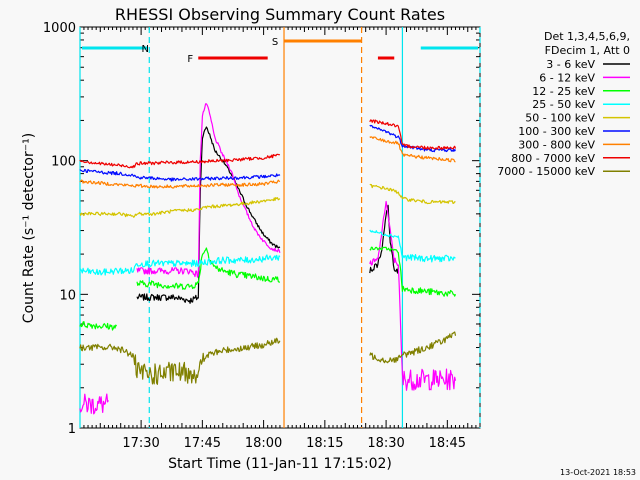  Describe the element at coordinates (570, 64) in the screenshot. I see `legend-label: 3 - 6 keV` at that location.